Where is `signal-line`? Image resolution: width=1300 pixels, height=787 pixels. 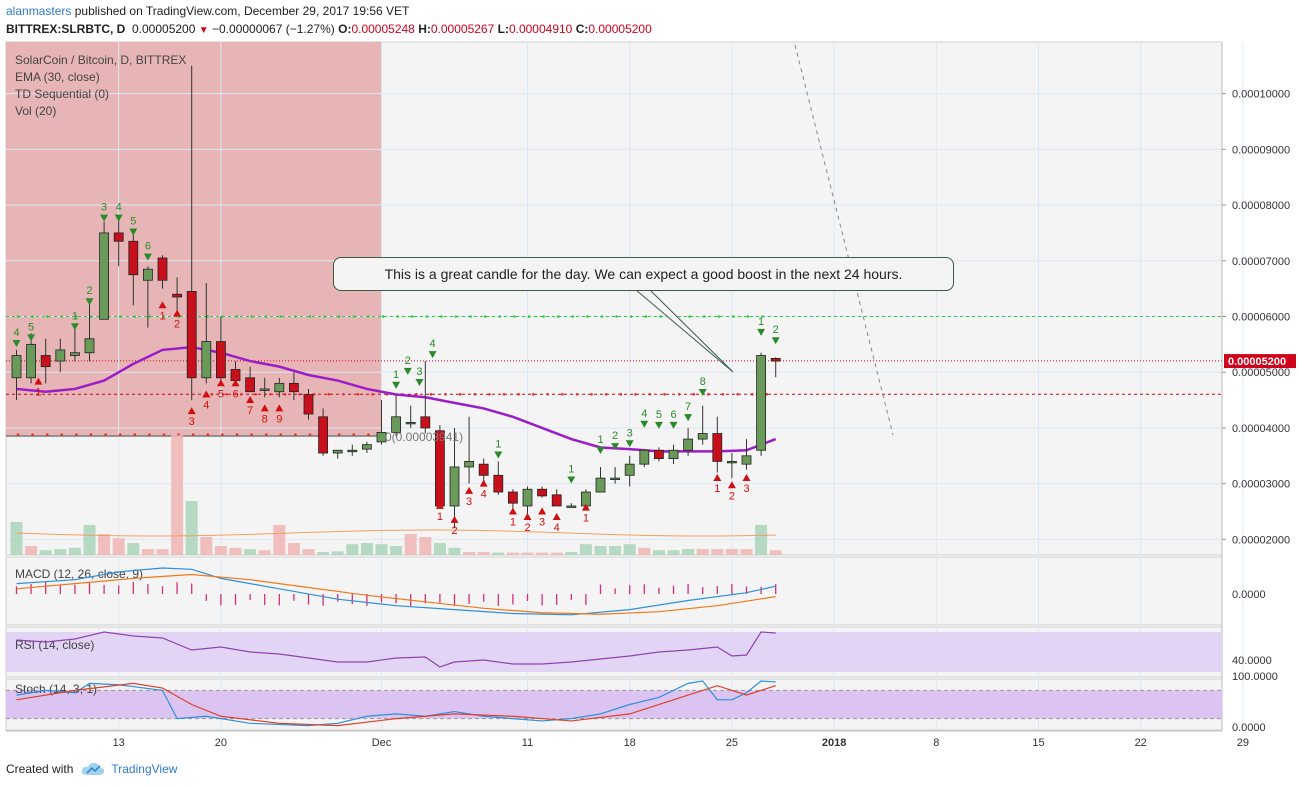
signal-line is located at coordinates (396, 594).